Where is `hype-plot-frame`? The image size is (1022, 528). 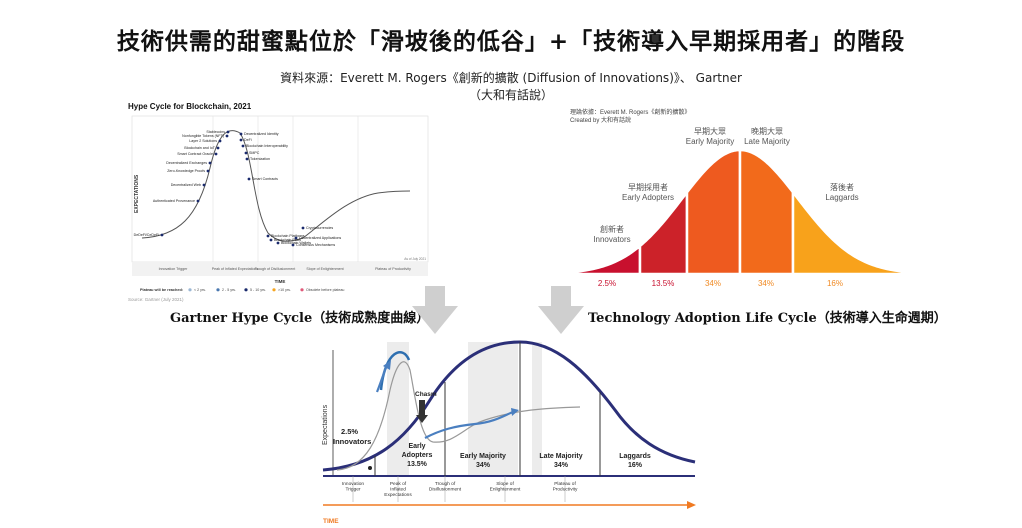
hype-plot-frame is located at coordinates (280, 189).